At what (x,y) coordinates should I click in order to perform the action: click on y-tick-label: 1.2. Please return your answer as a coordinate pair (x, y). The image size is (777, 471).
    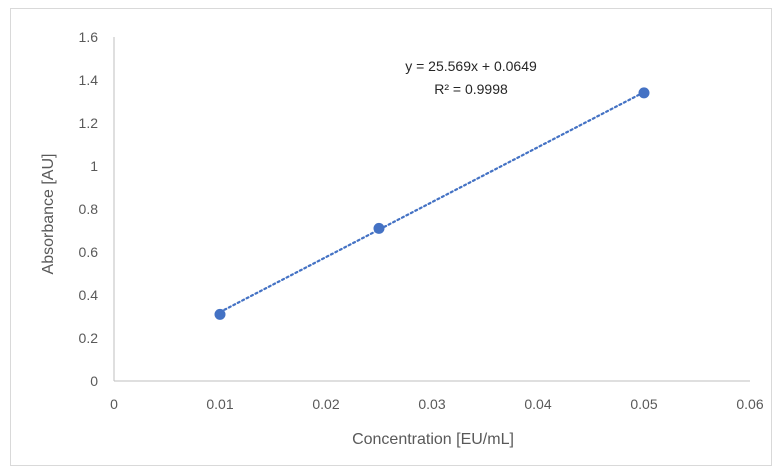
    Looking at the image, I should click on (89, 123).